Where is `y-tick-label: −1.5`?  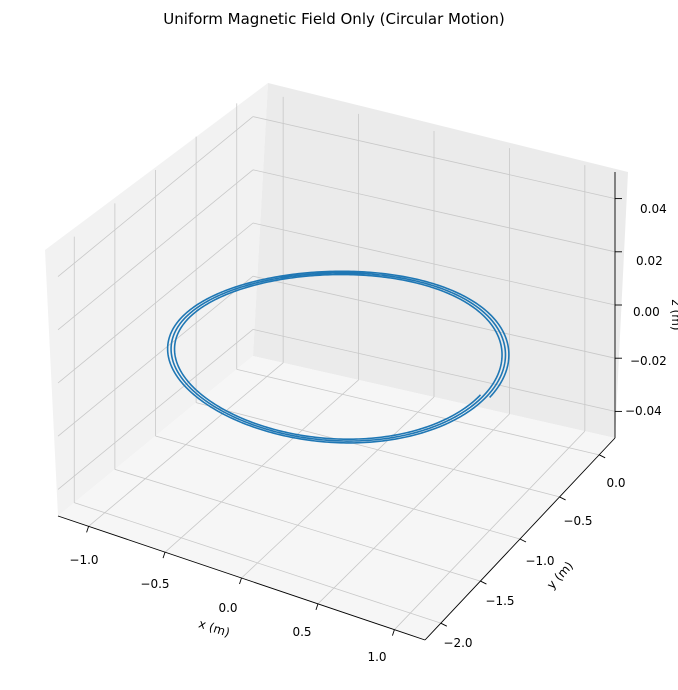
y-tick-label: −1.5 is located at coordinates (499, 601).